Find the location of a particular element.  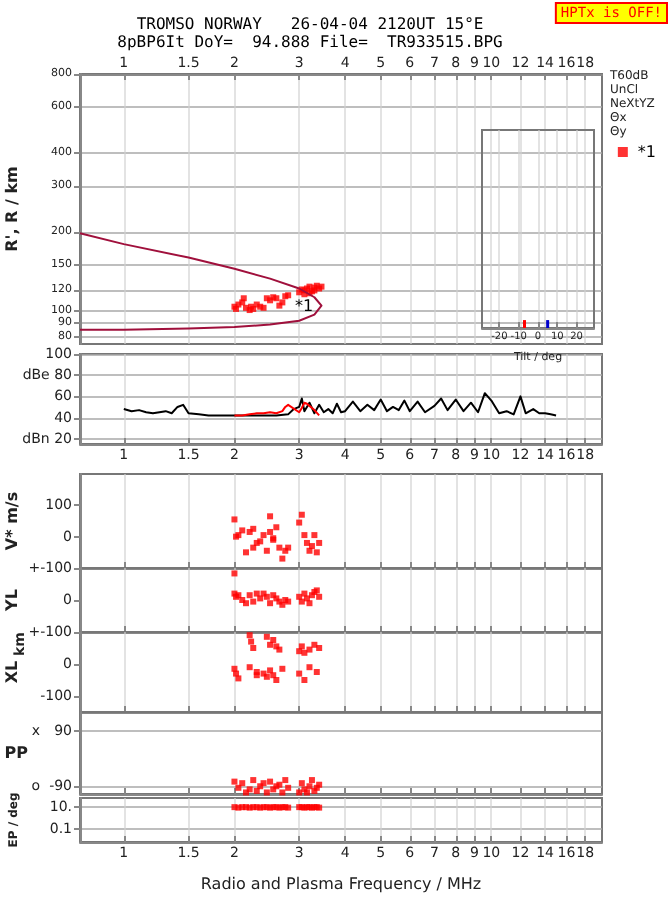

y-axis-title: V* m/s is located at coordinates (12, 521).